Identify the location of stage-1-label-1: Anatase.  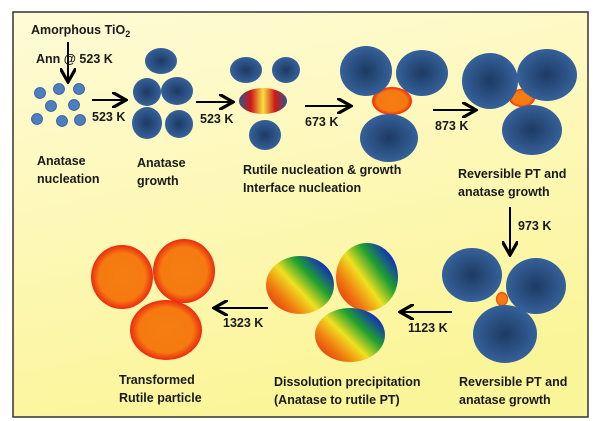
(61, 161).